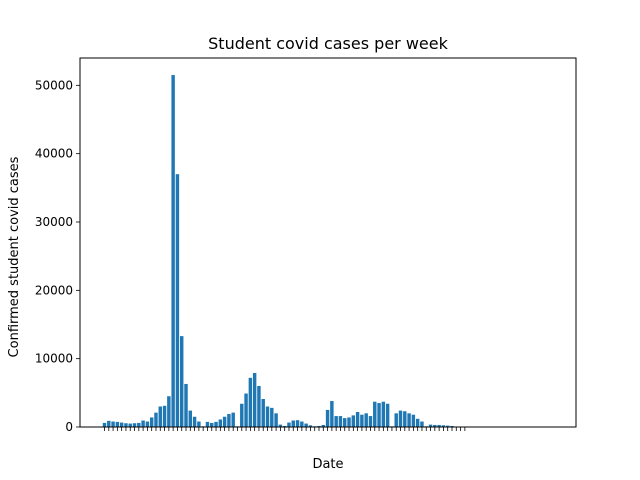 The image size is (640, 480). I want to click on y-axis: 0 10000 20000 30000 40000 50000, so click(57, 256).